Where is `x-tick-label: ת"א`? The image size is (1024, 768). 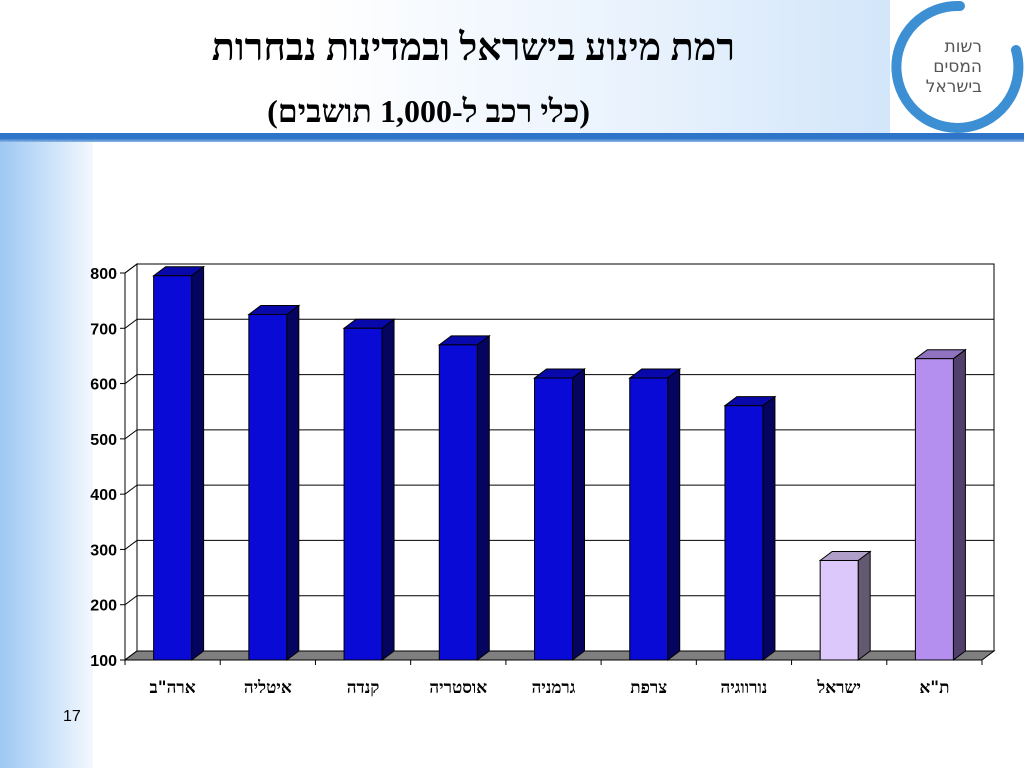 x-tick-label: ת"א is located at coordinates (934, 688).